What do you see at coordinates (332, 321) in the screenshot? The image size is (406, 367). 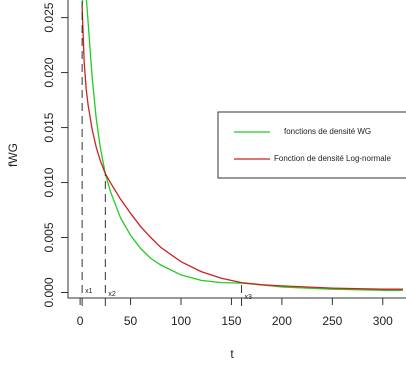 I see `x-tick-label: 250` at bounding box center [332, 321].